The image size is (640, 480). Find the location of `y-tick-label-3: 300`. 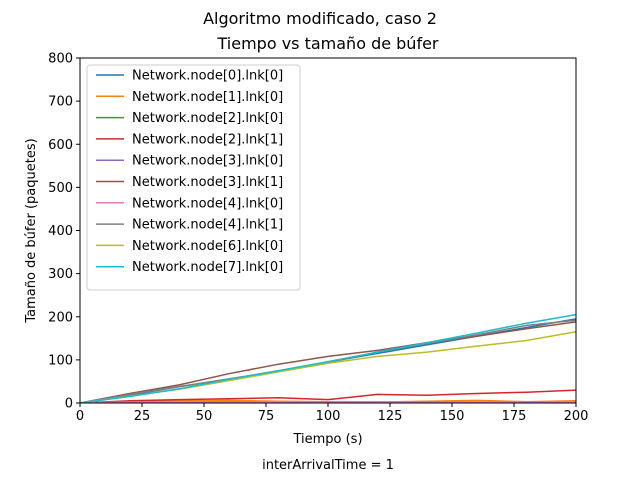

y-tick-label-3: 300 is located at coordinates (60, 274).